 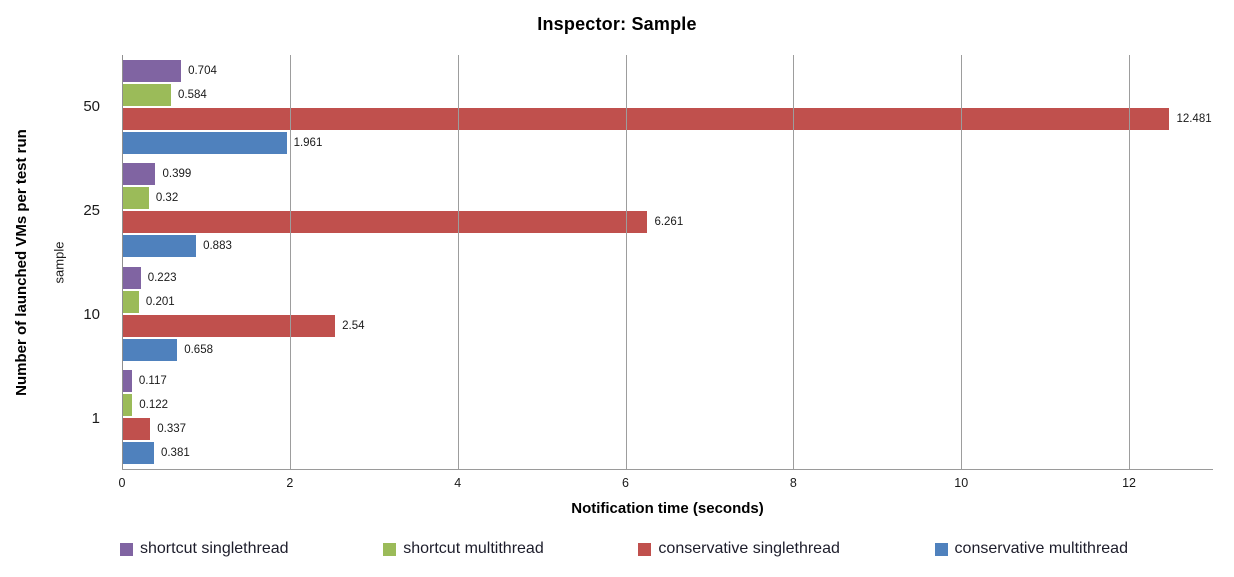 What do you see at coordinates (667, 508) in the screenshot?
I see `x-axis-title: Notification time (seconds)` at bounding box center [667, 508].